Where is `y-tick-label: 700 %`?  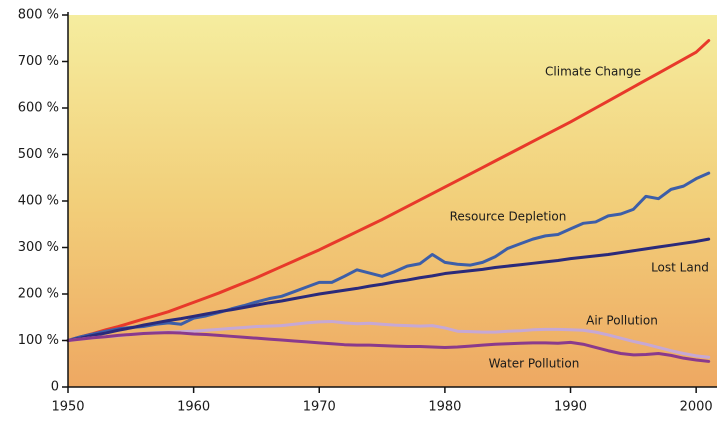 y-tick-label: 700 % is located at coordinates (38, 61).